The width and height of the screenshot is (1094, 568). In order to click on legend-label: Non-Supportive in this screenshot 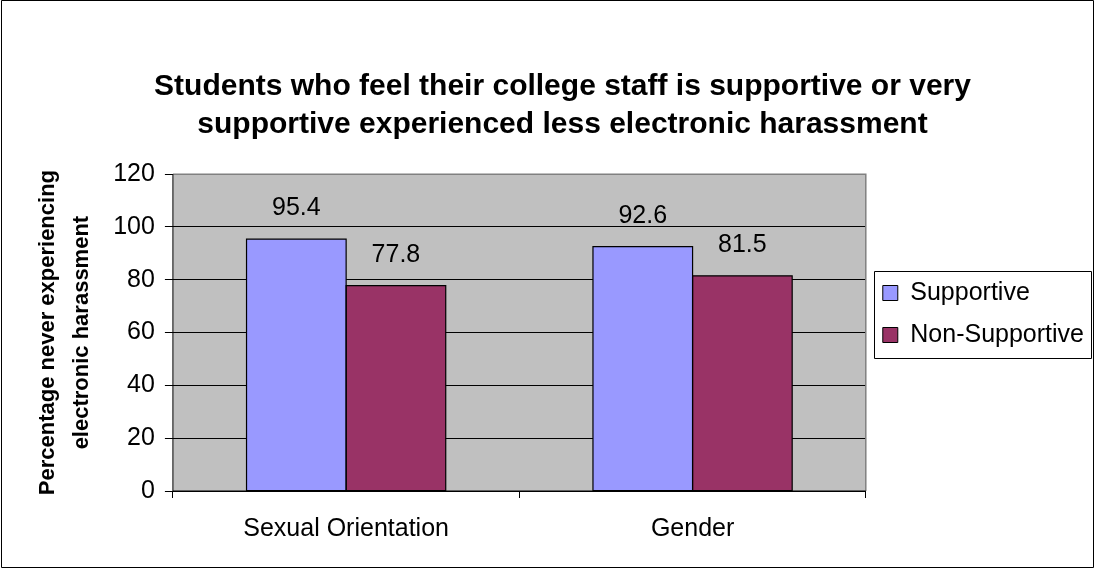, I will do `click(997, 332)`.